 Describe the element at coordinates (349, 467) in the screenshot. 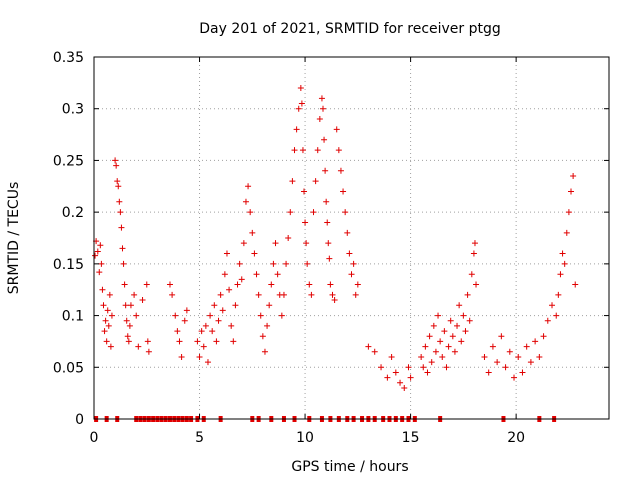

I see `x-axis-label: GPS time / hours` at that location.